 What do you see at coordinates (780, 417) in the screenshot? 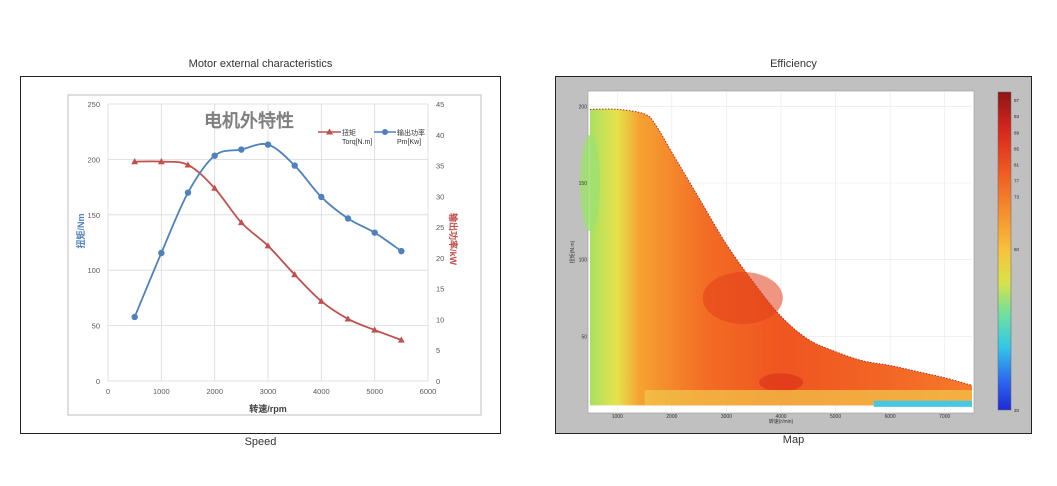
I see `map-x-tick-label: 4000` at bounding box center [780, 417].